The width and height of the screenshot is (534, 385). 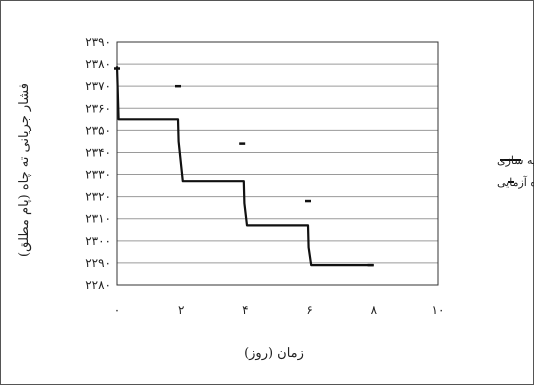 What do you see at coordinates (274, 353) in the screenshot?
I see `x-axis-title: زمان (روز)` at bounding box center [274, 353].